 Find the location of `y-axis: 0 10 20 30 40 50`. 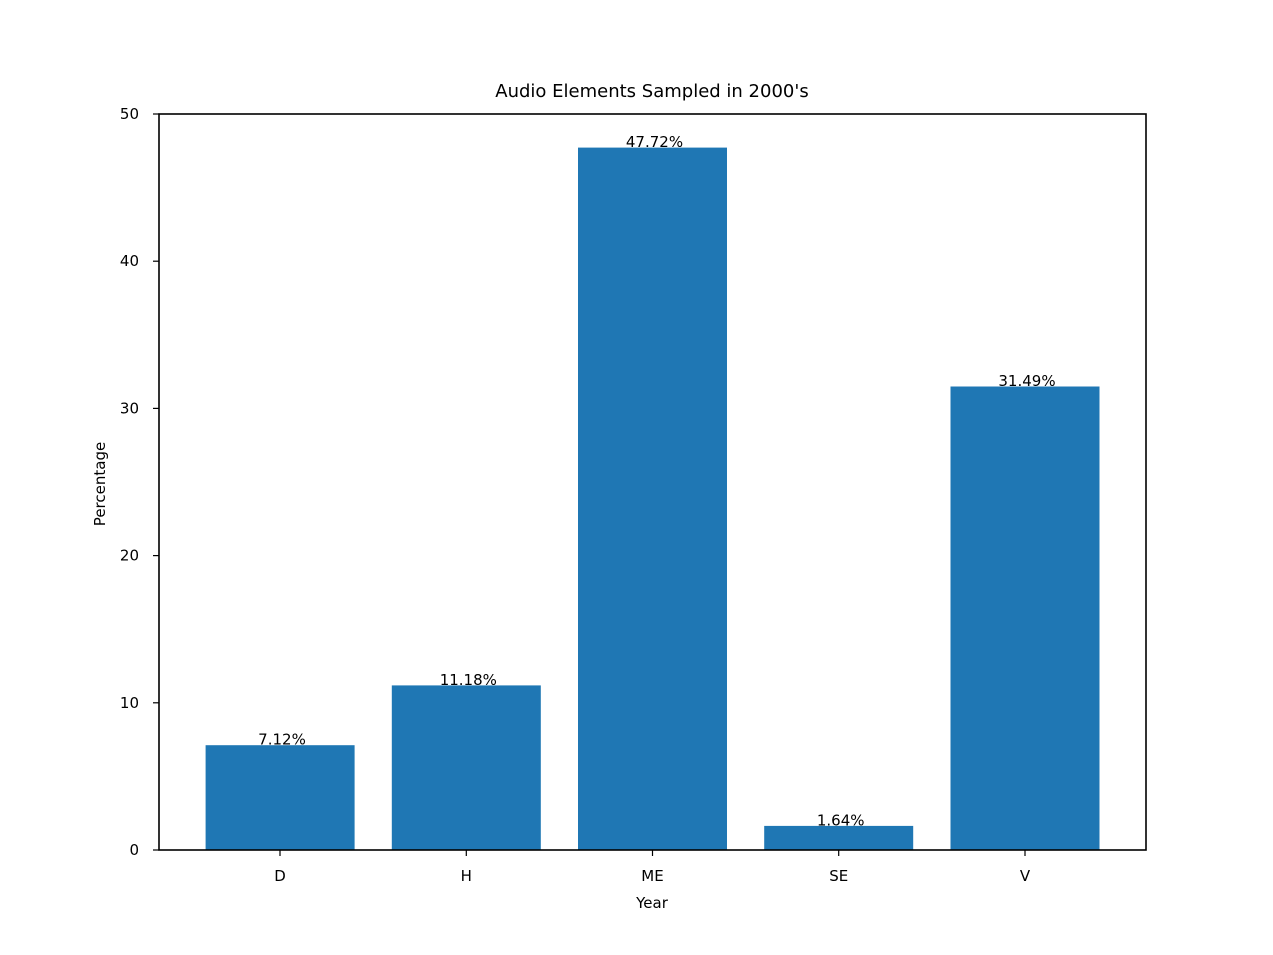

y-axis: 0 10 20 30 40 50 is located at coordinates (139, 482).